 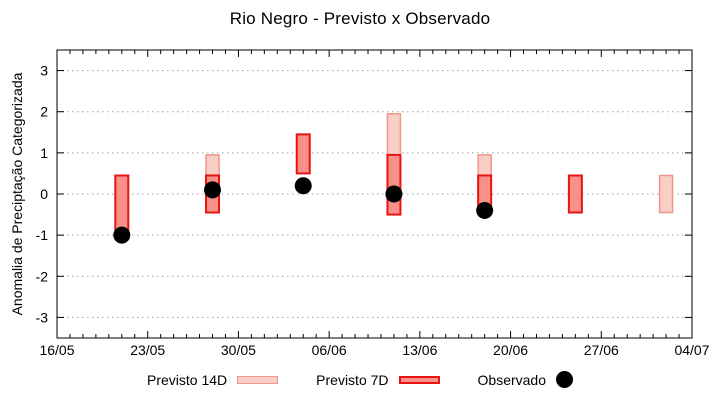 I want to click on legend: Previsto 14D Previsto 7D Observado, so click(x=360, y=379).